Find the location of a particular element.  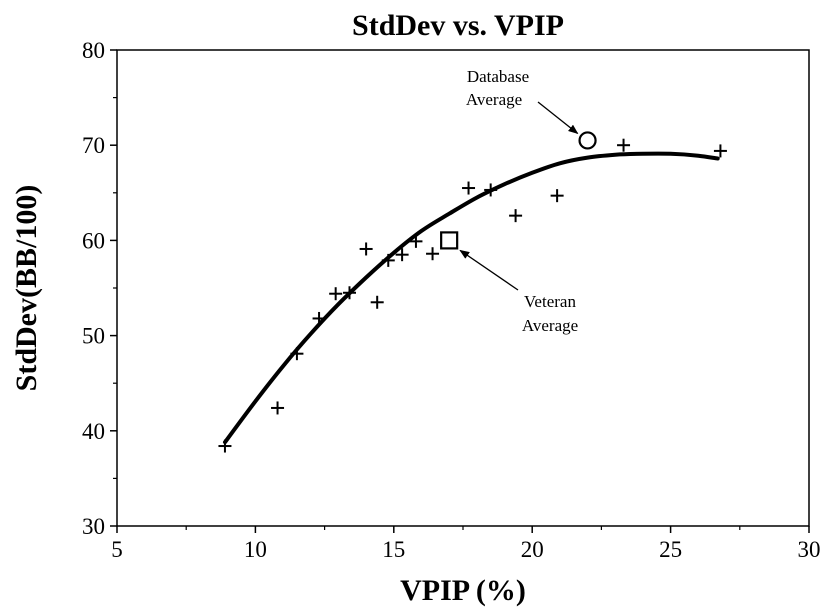

database-average-arrow is located at coordinates (558, 118).